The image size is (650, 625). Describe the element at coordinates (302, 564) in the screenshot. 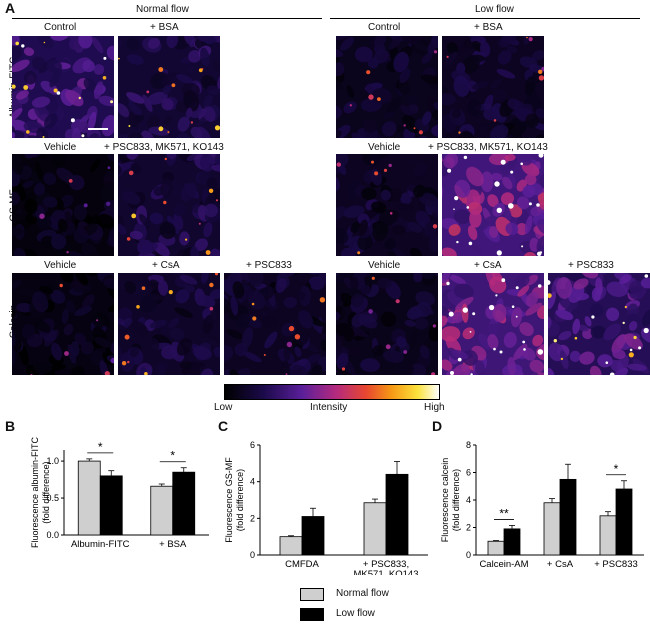

I see `x-tick-label: CMFDA` at that location.